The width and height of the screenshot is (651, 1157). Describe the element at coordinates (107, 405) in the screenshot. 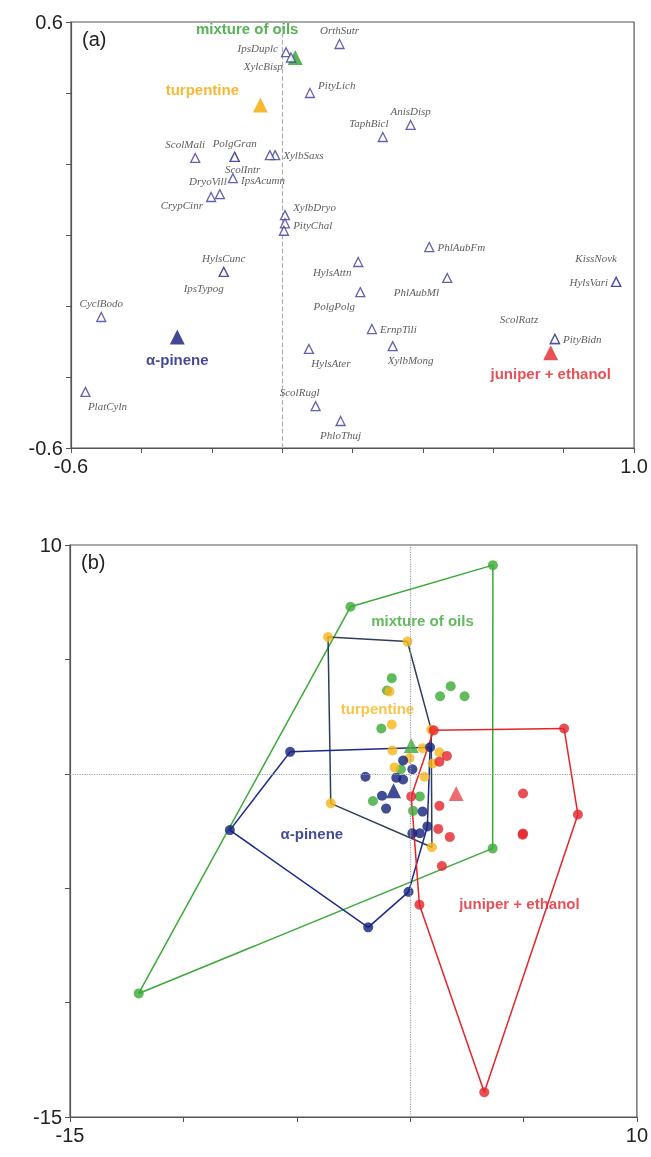

I see `data-label: PlatCyln` at that location.